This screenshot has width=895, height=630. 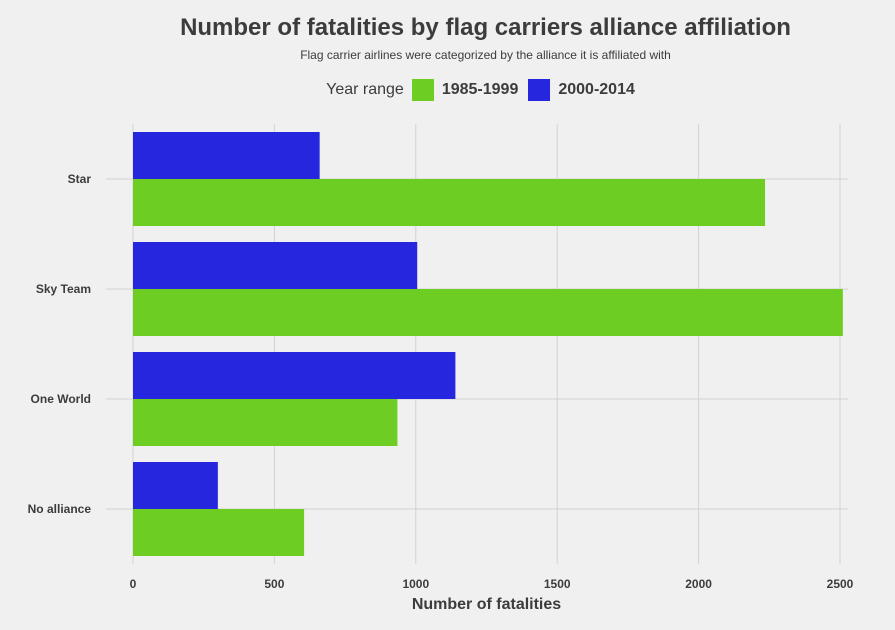 I want to click on bar-1985-1999-sky-team, so click(x=488, y=312).